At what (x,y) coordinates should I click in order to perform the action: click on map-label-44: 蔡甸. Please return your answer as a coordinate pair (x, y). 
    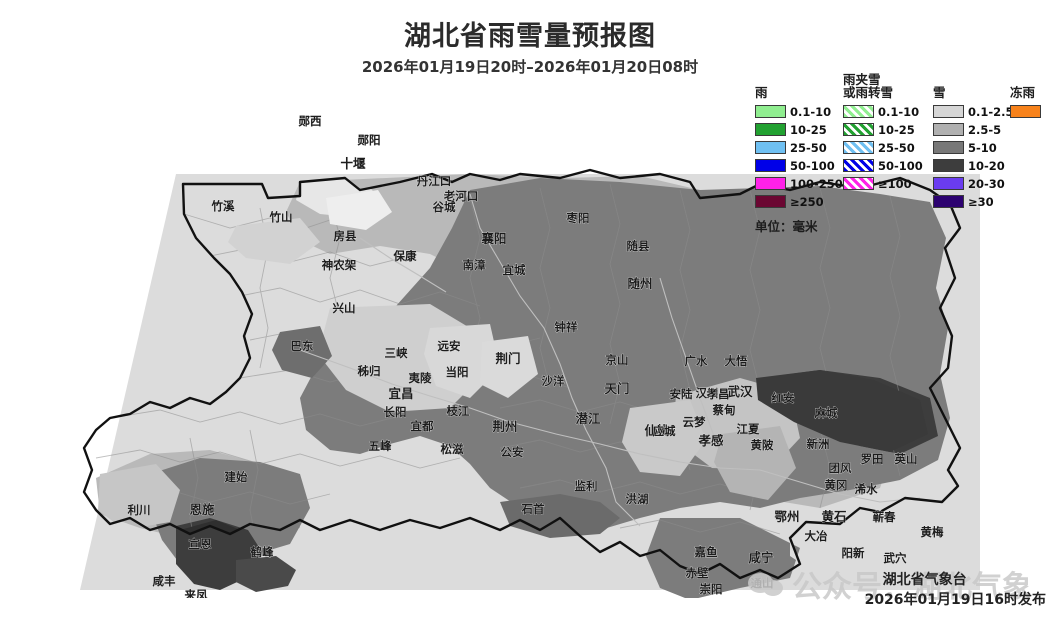
    Looking at the image, I should click on (724, 410).